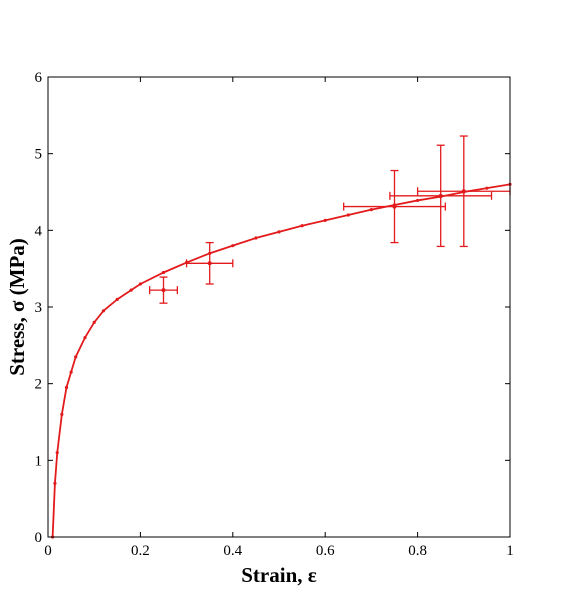  I want to click on y-tick-label: 0, so click(39, 538).